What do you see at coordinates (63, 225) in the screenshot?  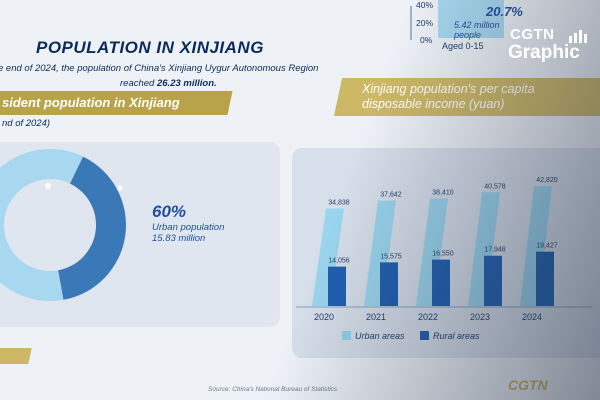 I see `donut-chart` at bounding box center [63, 225].